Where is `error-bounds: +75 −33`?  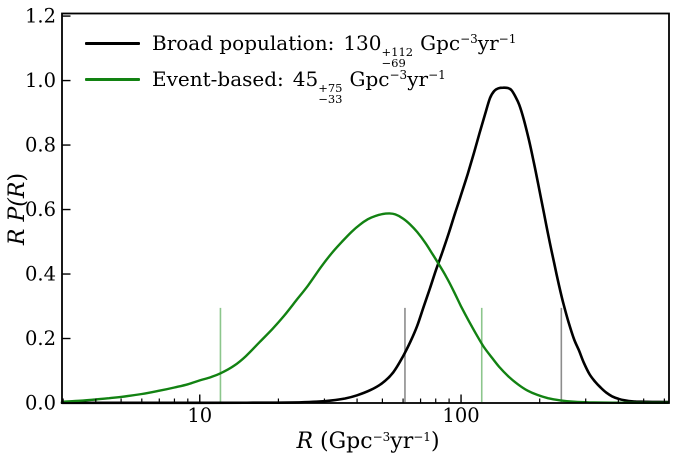
error-bounds: +75 −33 is located at coordinates (330, 93).